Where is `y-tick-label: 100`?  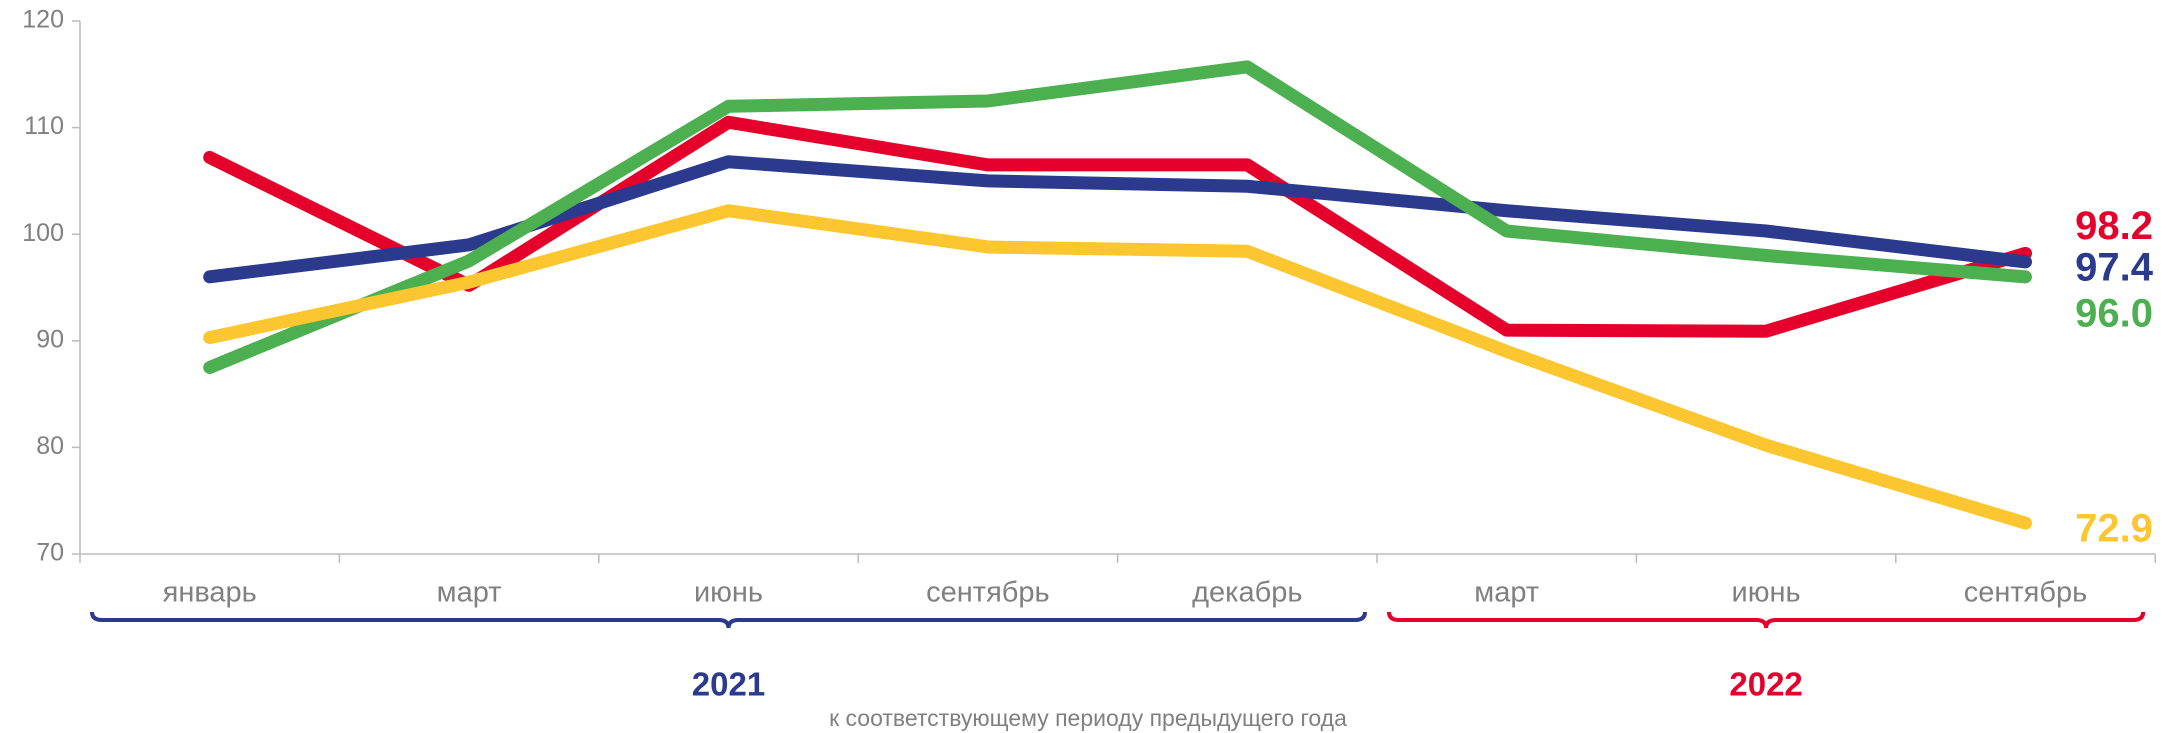
y-tick-label: 100 is located at coordinates (43, 233).